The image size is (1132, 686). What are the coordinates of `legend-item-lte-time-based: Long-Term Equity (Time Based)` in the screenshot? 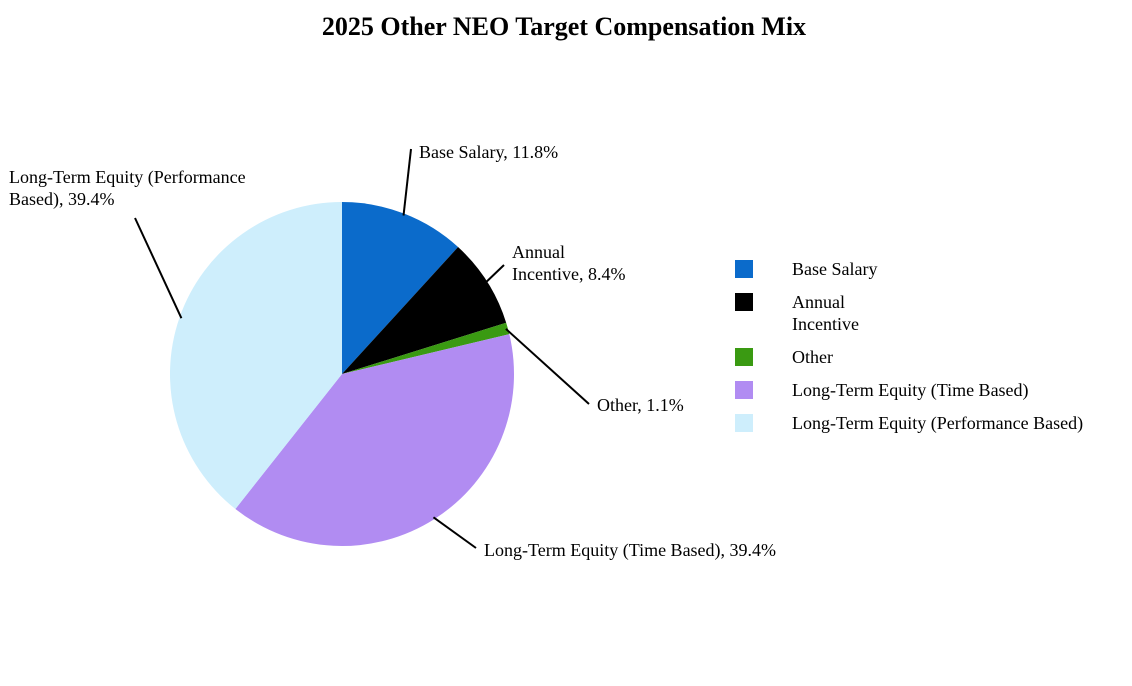 It's located at (909, 390).